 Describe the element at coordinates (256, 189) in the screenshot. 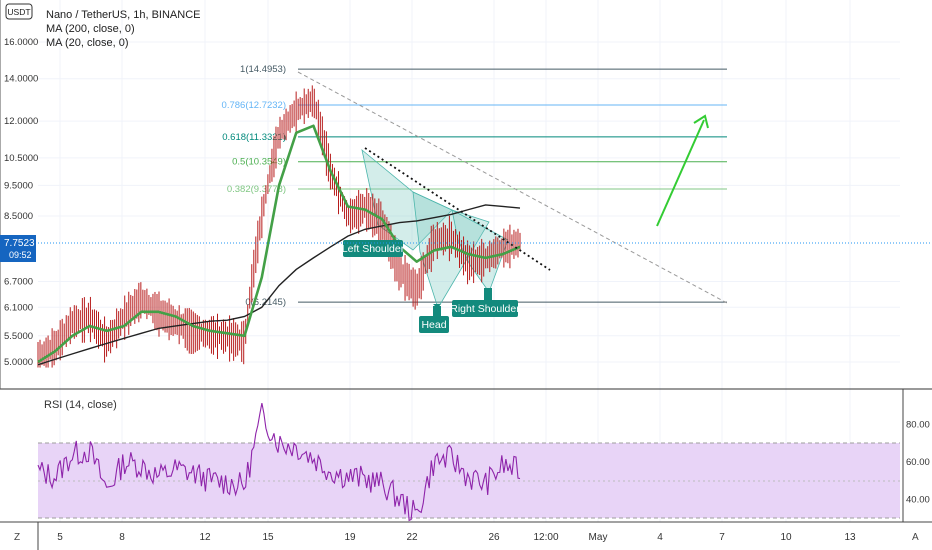

I see `fib-label-0-382: 0.382(9.3778)` at that location.